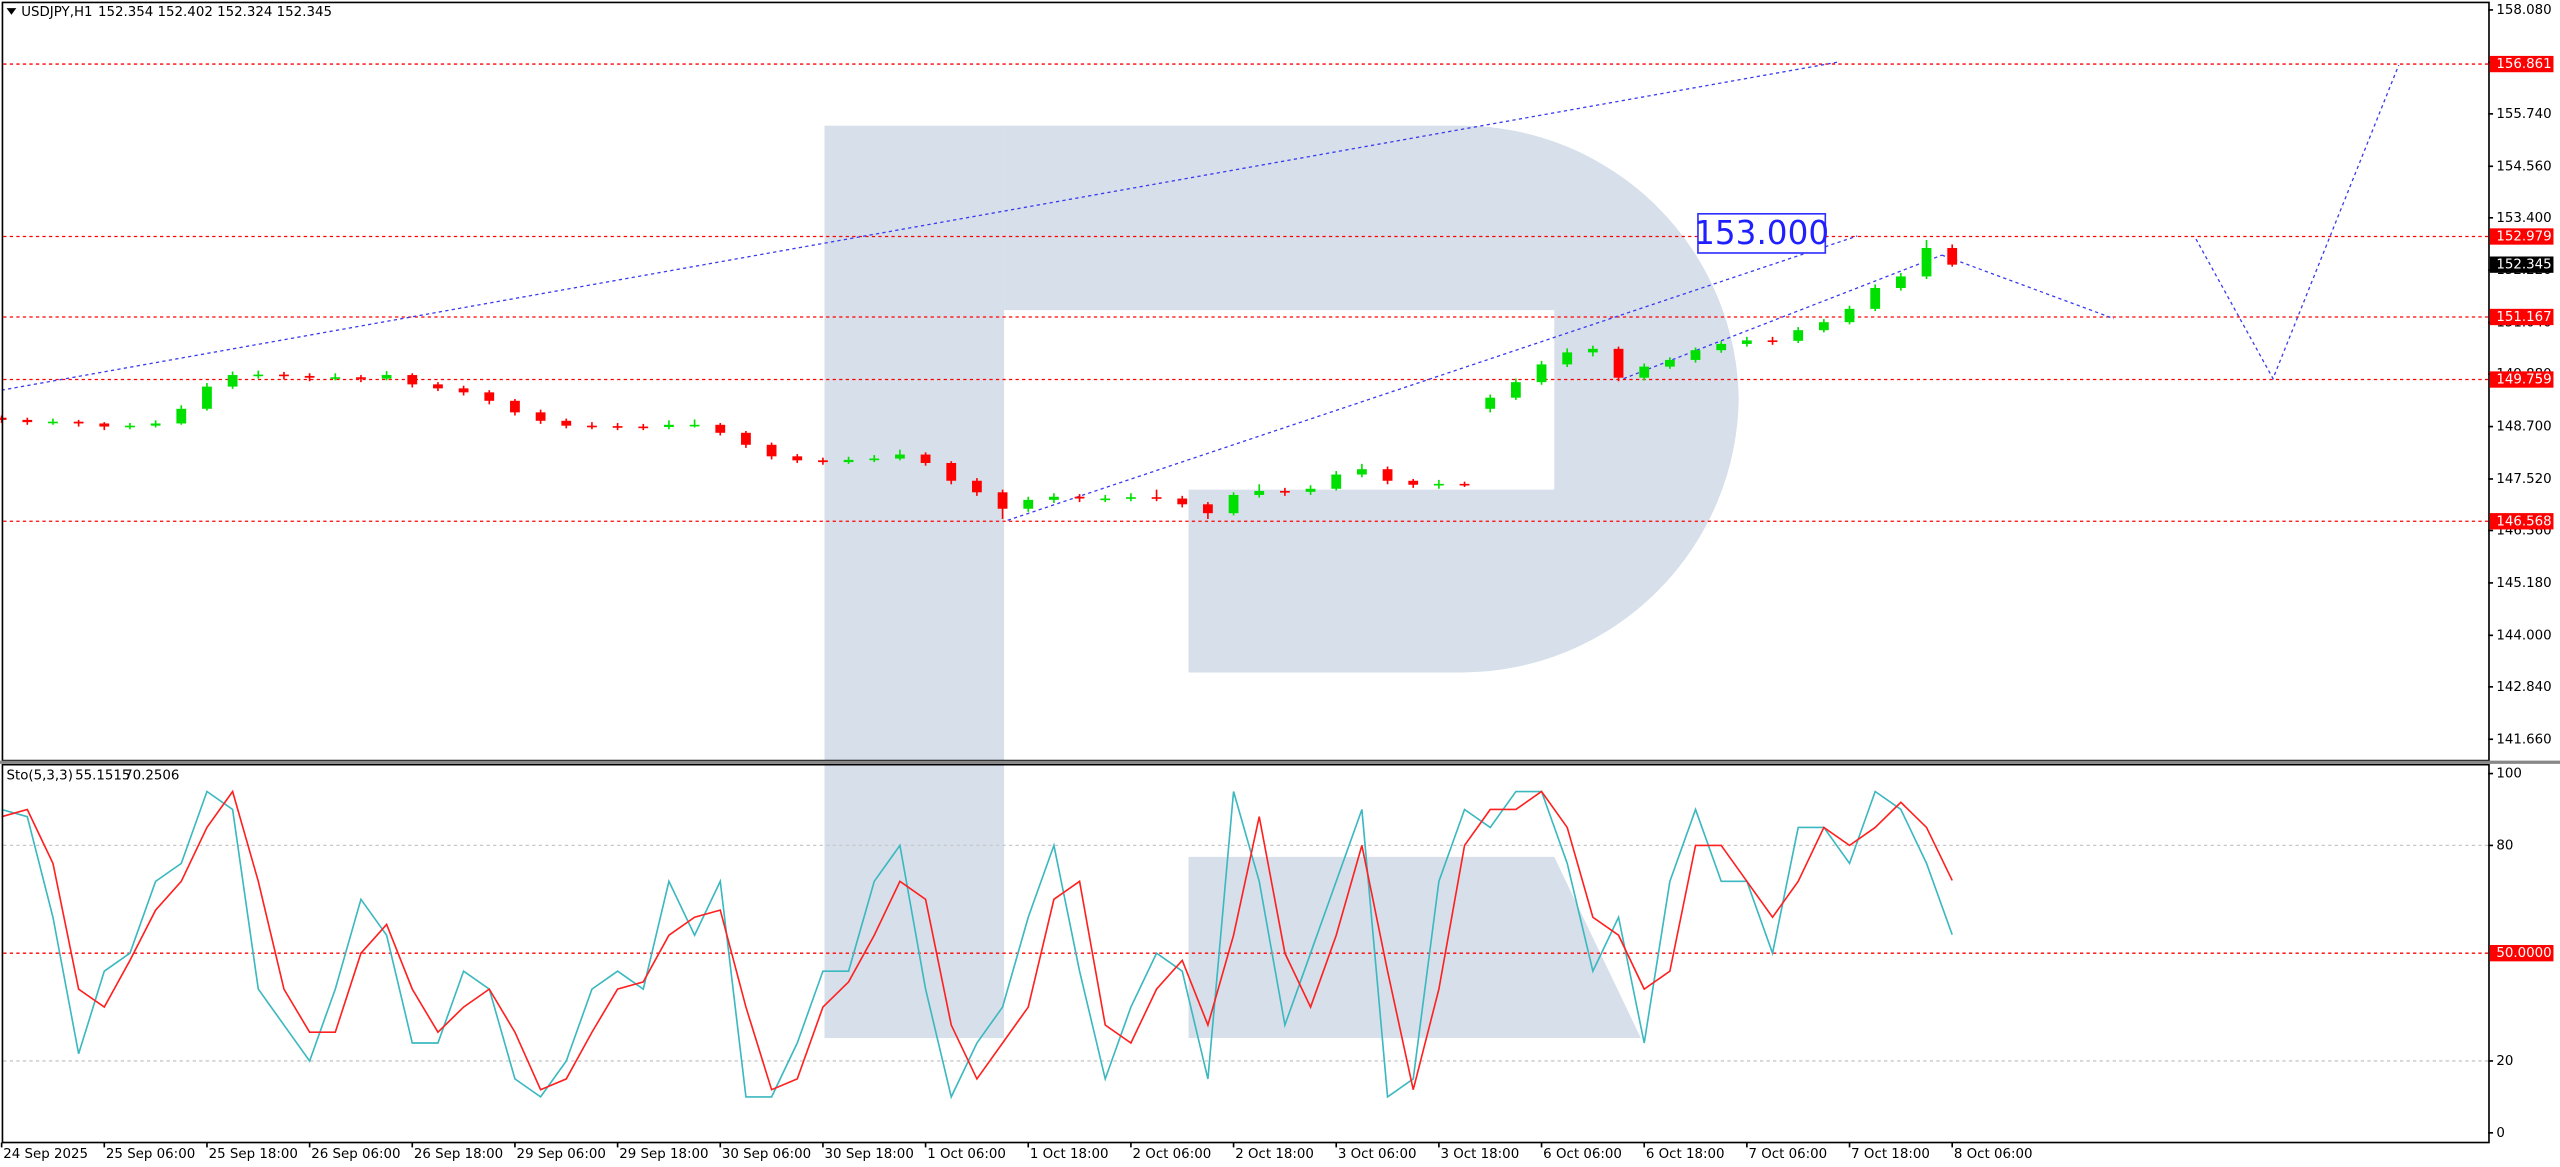 The height and width of the screenshot is (1167, 2560). I want to click on y-tick-label: 154.560, so click(2523, 166).